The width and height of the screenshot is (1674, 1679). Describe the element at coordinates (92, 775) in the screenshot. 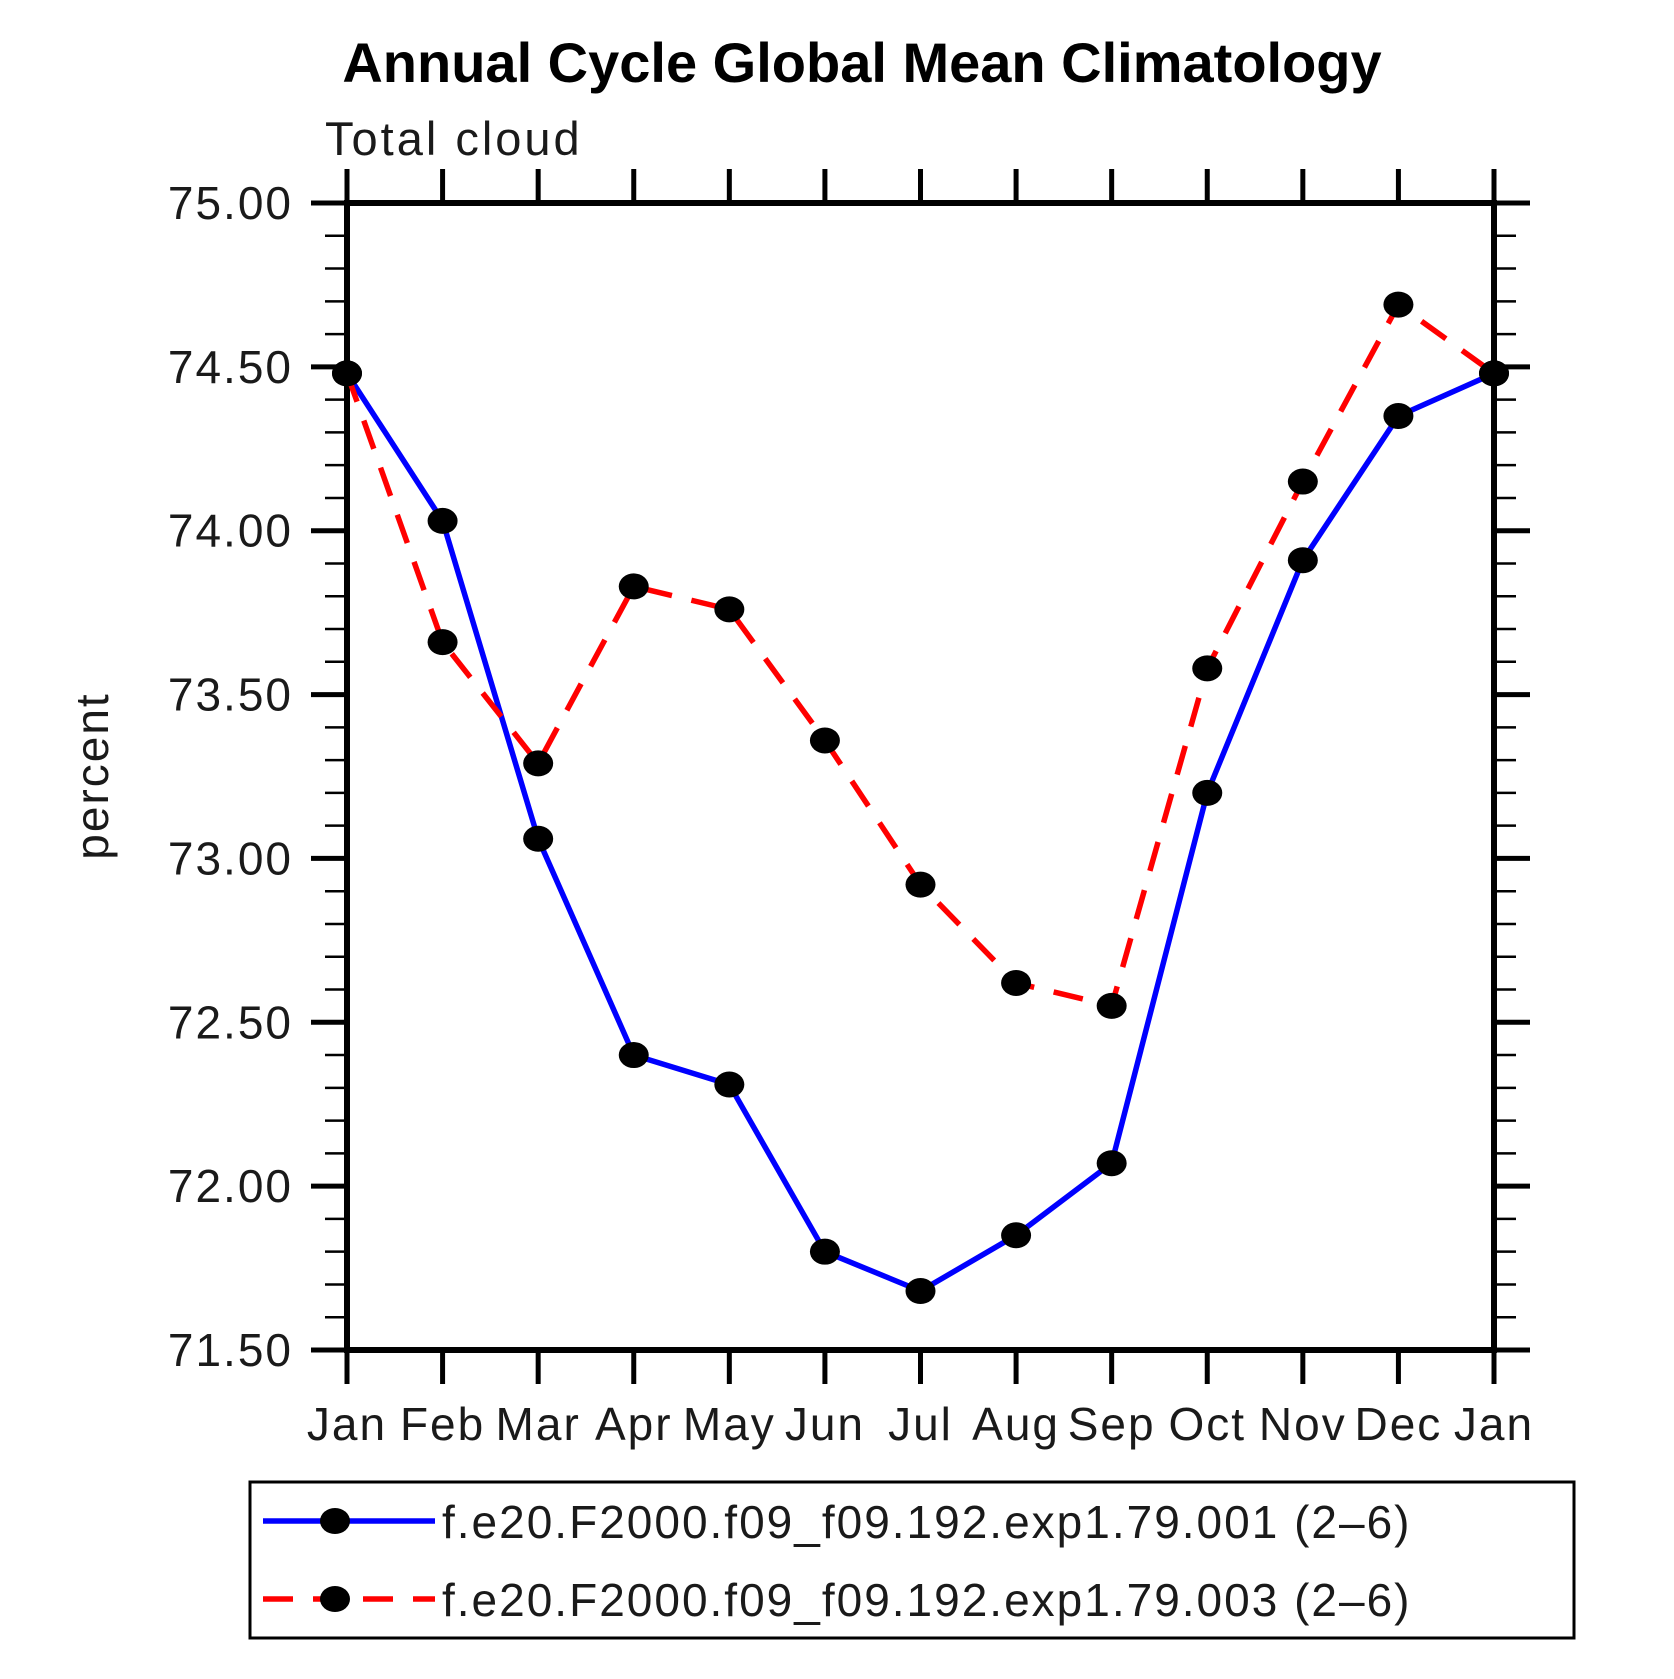

I see `y-axis-title: percent` at that location.